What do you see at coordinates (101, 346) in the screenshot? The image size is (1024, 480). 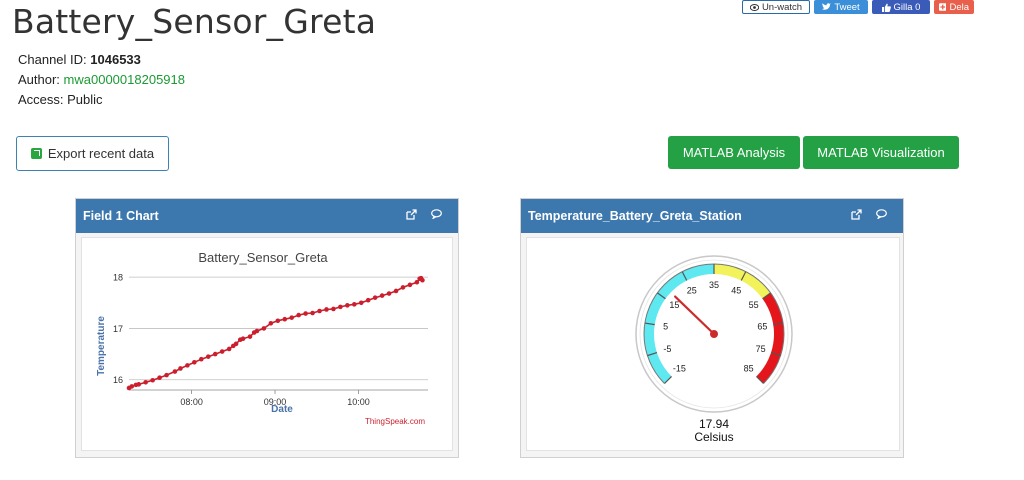 I see `y-axis-label: Temperature` at bounding box center [101, 346].